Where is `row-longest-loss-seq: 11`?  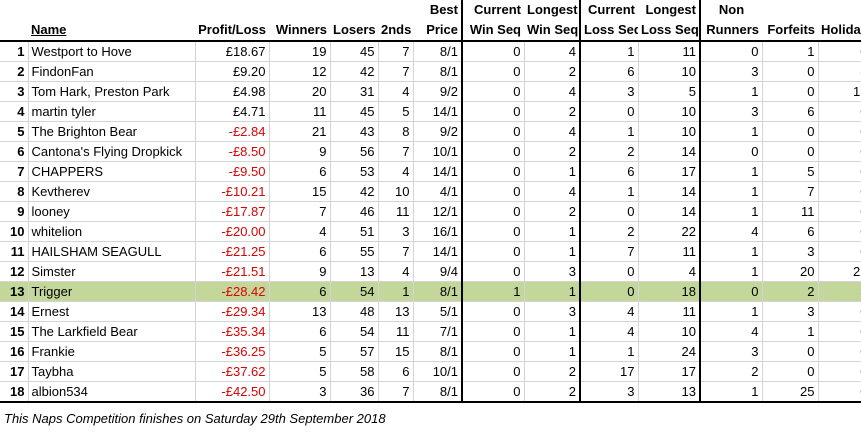 row-longest-loss-seq: 11 is located at coordinates (669, 311).